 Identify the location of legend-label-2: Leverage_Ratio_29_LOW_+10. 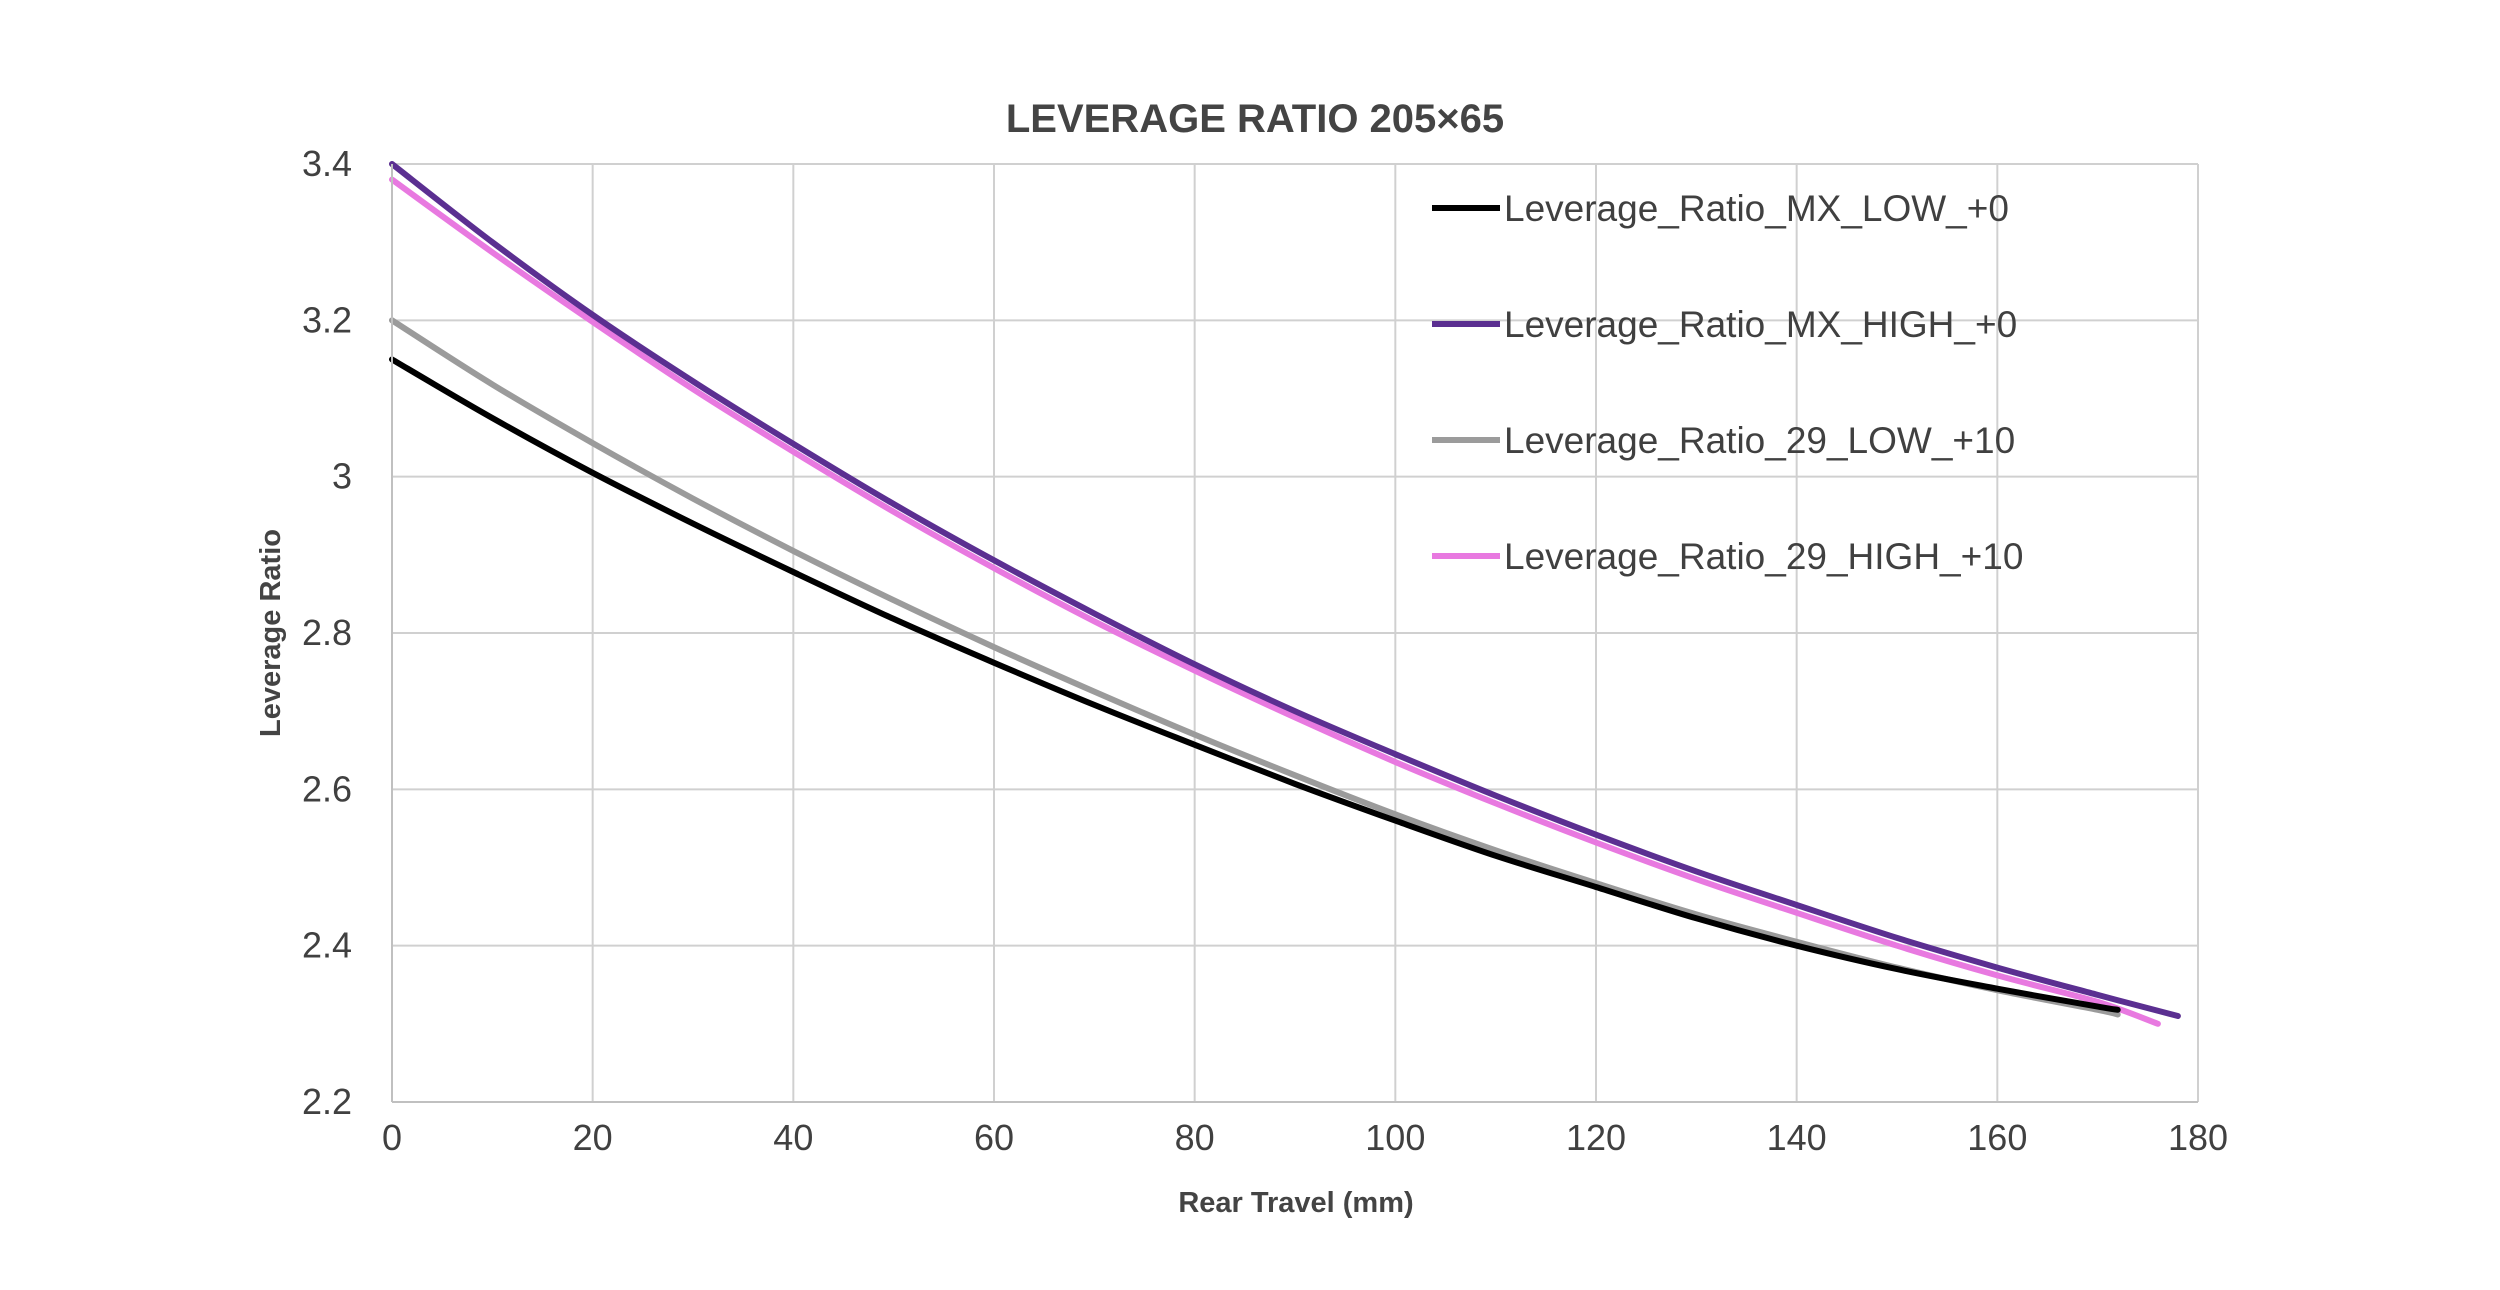
(1759, 440).